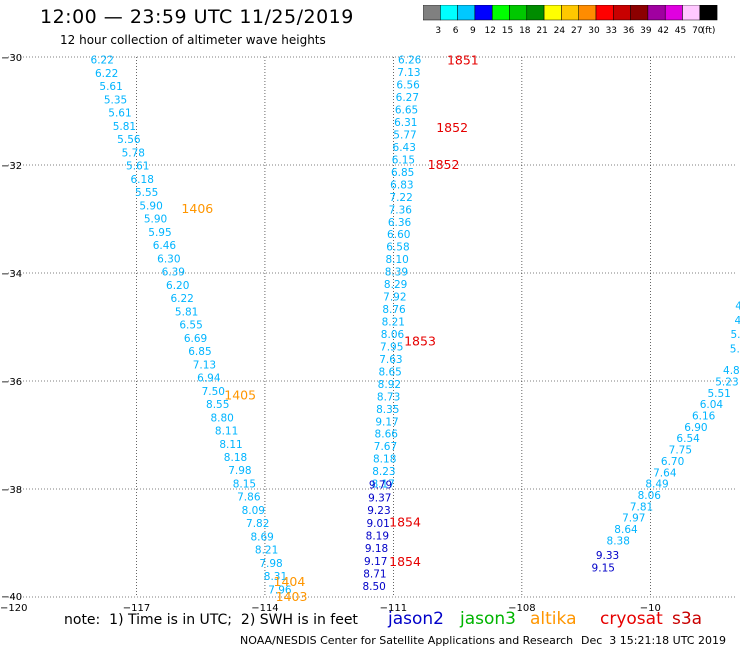 This screenshot has height=650, width=740. Describe the element at coordinates (124, 127) in the screenshot. I see `wave-height-value: 5.81` at that location.